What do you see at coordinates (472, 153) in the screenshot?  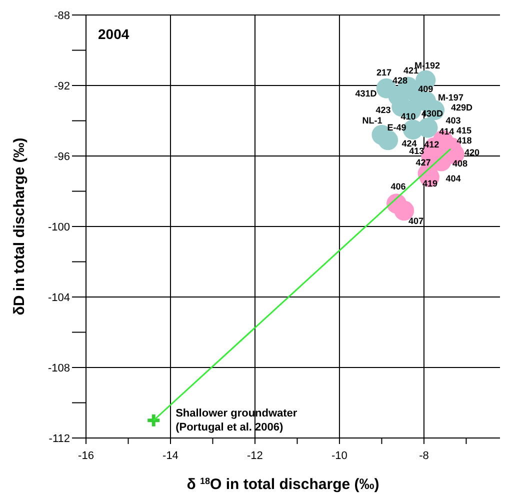 I see `annotation: 420` at bounding box center [472, 153].